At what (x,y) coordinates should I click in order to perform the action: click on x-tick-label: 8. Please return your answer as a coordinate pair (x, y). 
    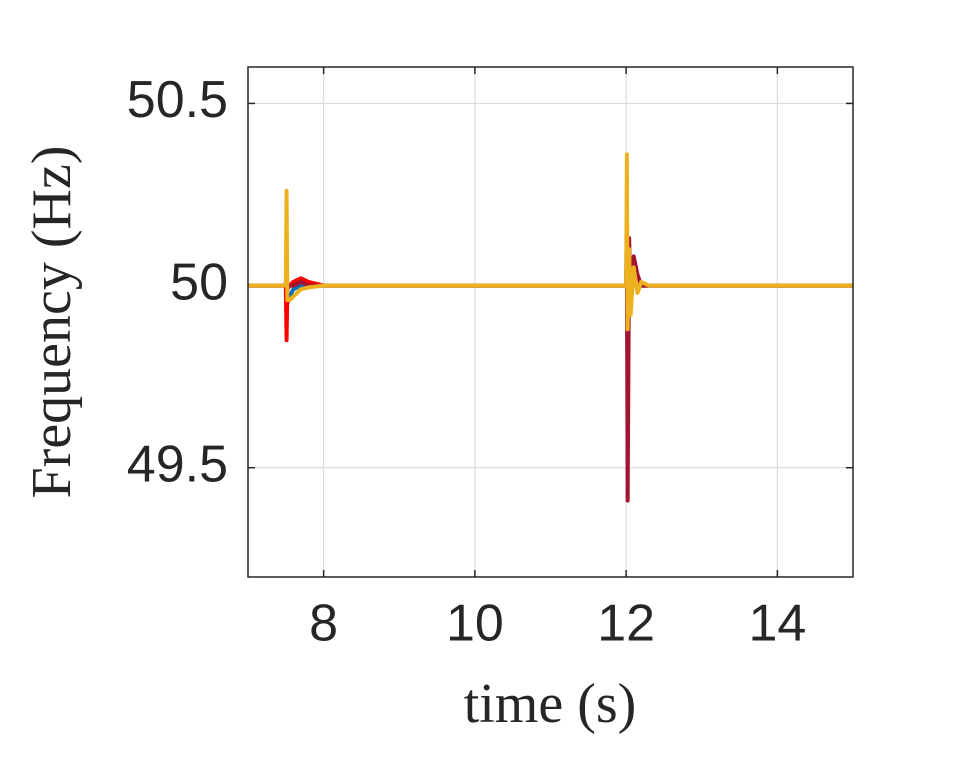
    Looking at the image, I should click on (323, 624).